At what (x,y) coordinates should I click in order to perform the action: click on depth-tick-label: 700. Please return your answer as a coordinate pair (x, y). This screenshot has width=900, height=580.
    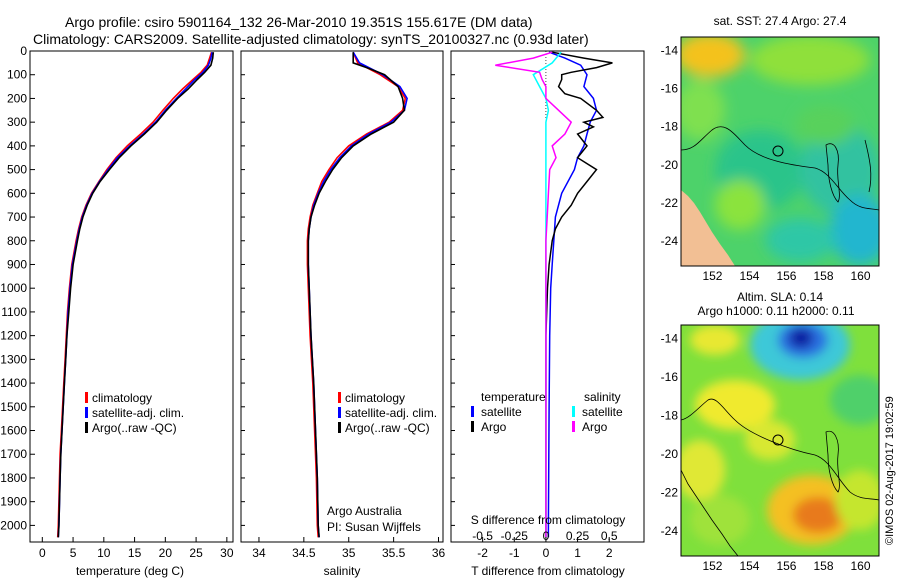
    Looking at the image, I should click on (17, 217).